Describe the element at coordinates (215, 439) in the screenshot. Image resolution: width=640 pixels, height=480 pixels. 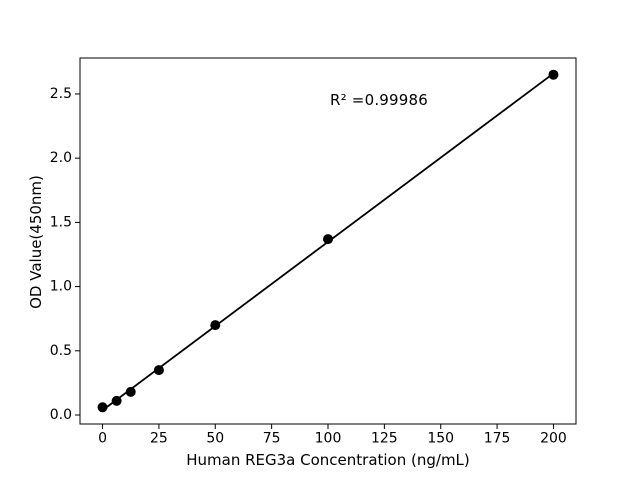
I see `x-tick-label: 50` at that location.